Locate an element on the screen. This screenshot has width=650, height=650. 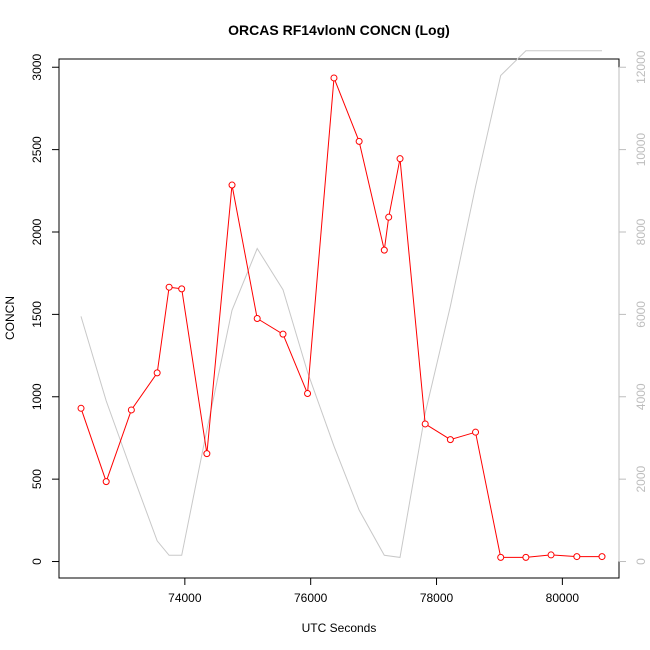
y2-tick-label: 0 is located at coordinates (641, 561).